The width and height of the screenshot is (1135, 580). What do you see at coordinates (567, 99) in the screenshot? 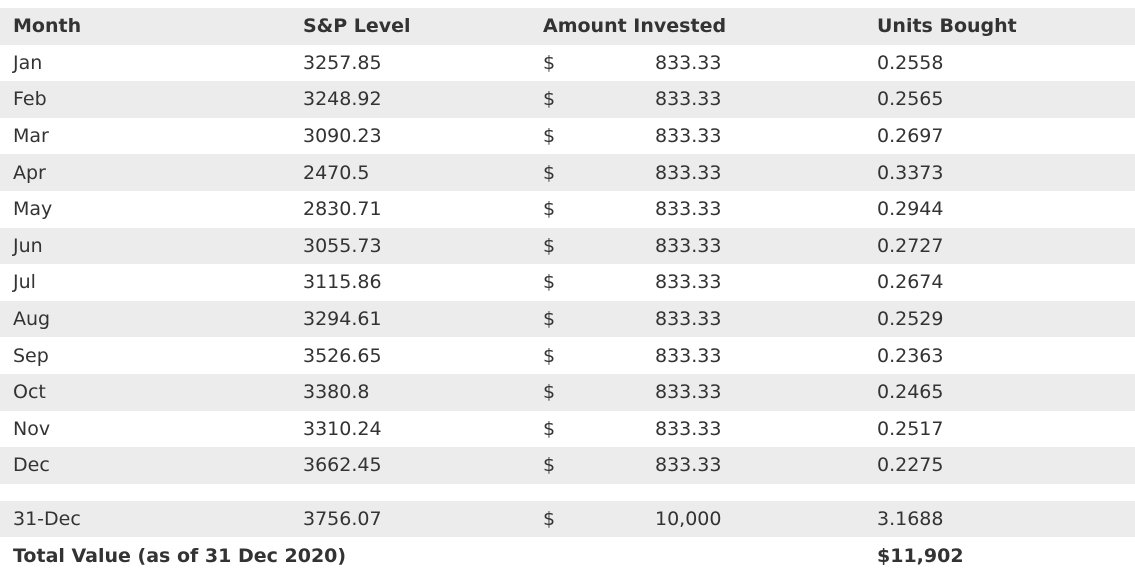
I see `table-row: Feb 3248.92 $833.33 0.2565` at bounding box center [567, 99].